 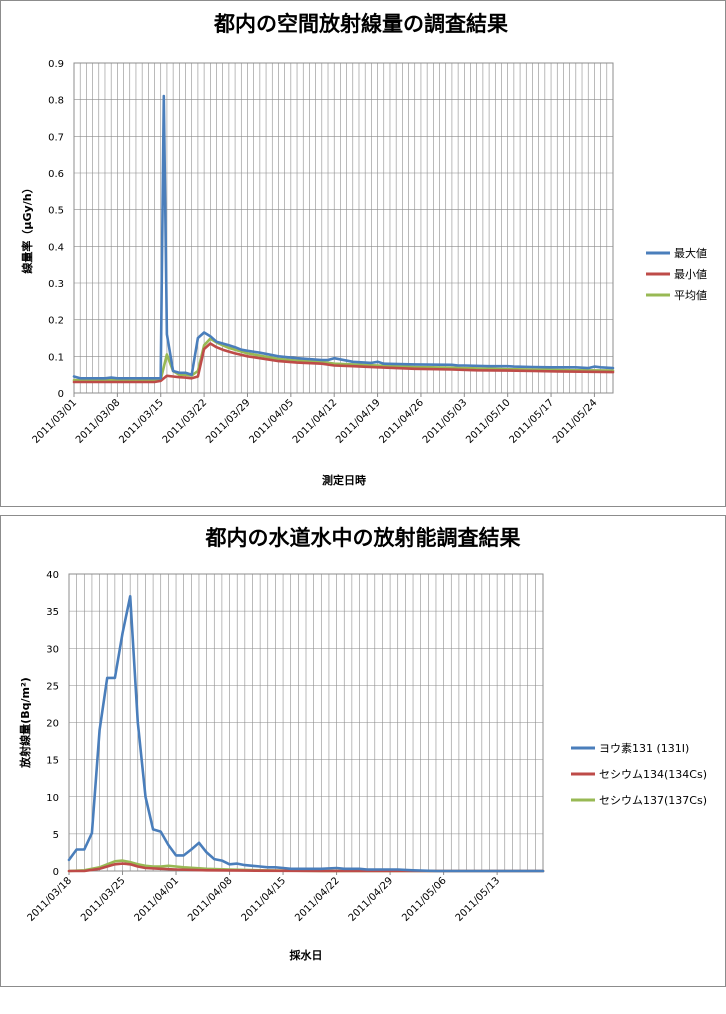 What do you see at coordinates (52, 686) in the screenshot?
I see `y-tick-label: 25` at bounding box center [52, 686].